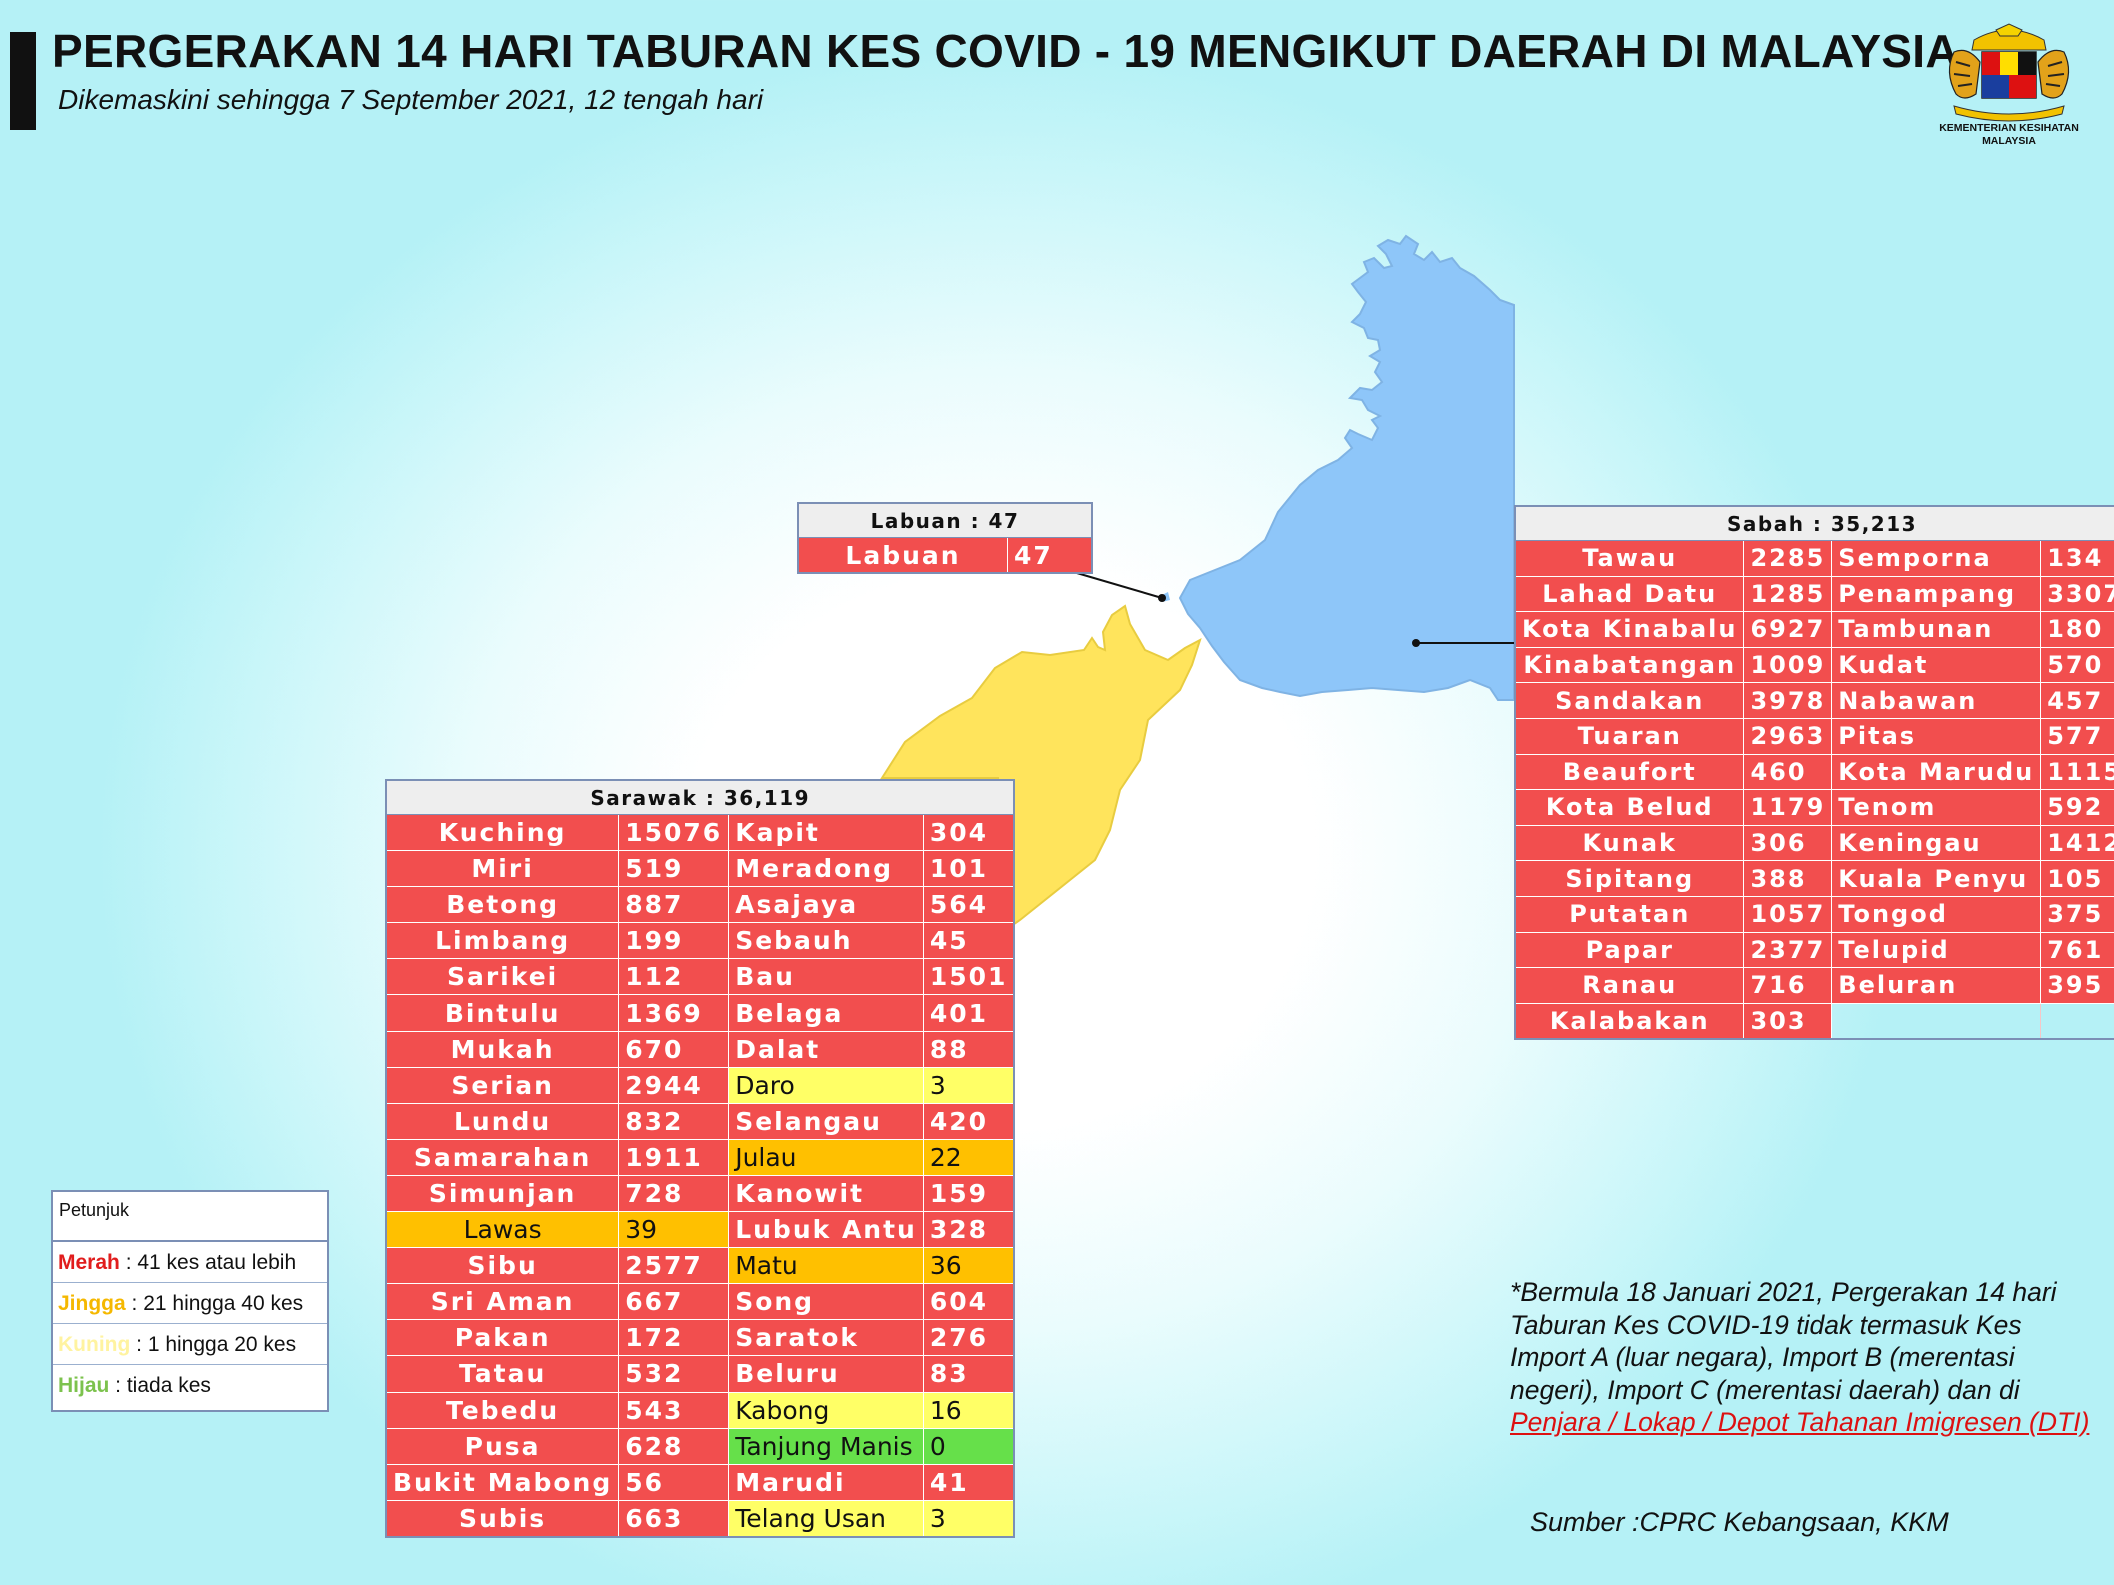 This screenshot has width=2114, height=1585. What do you see at coordinates (502, 1013) in the screenshot?
I see `district-name: Bintulu` at bounding box center [502, 1013].